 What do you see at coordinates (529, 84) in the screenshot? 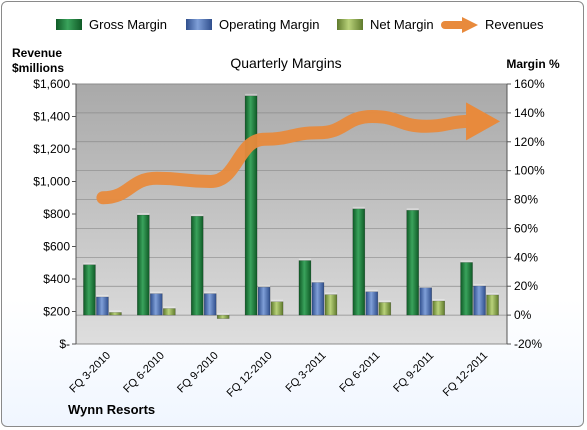
I see `right-tick-label: 160%` at bounding box center [529, 84].